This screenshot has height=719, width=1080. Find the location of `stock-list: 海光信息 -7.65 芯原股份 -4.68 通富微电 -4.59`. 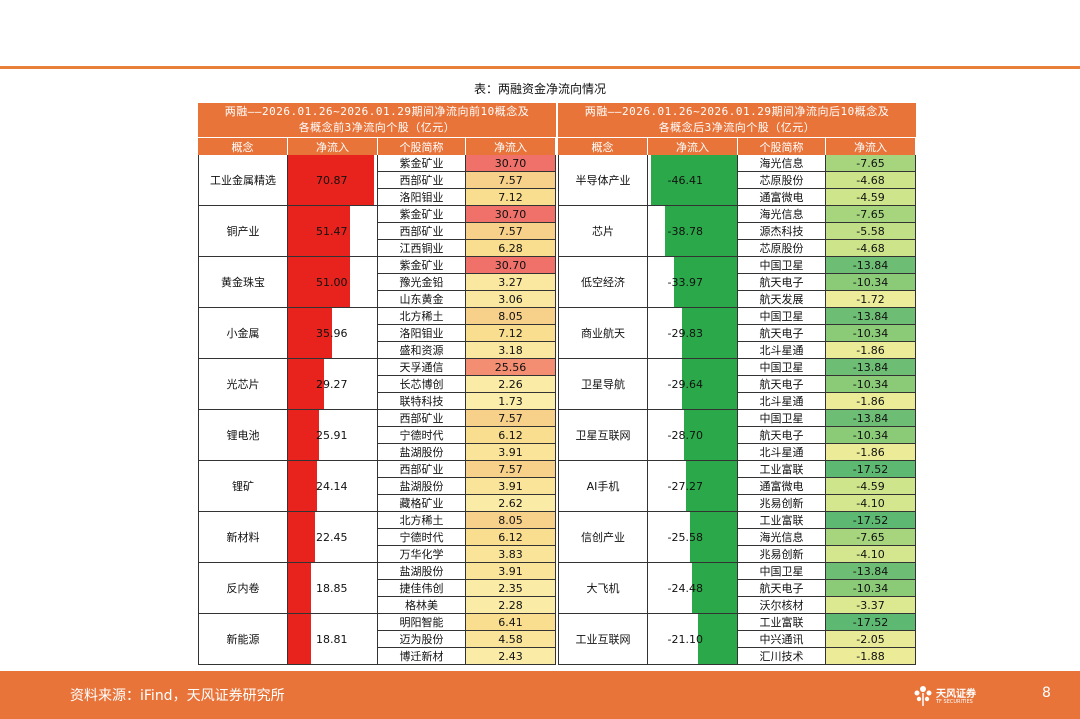

stock-list: 海光信息 -7.65 芯原股份 -4.68 通富微电 -4.59 is located at coordinates (827, 180).